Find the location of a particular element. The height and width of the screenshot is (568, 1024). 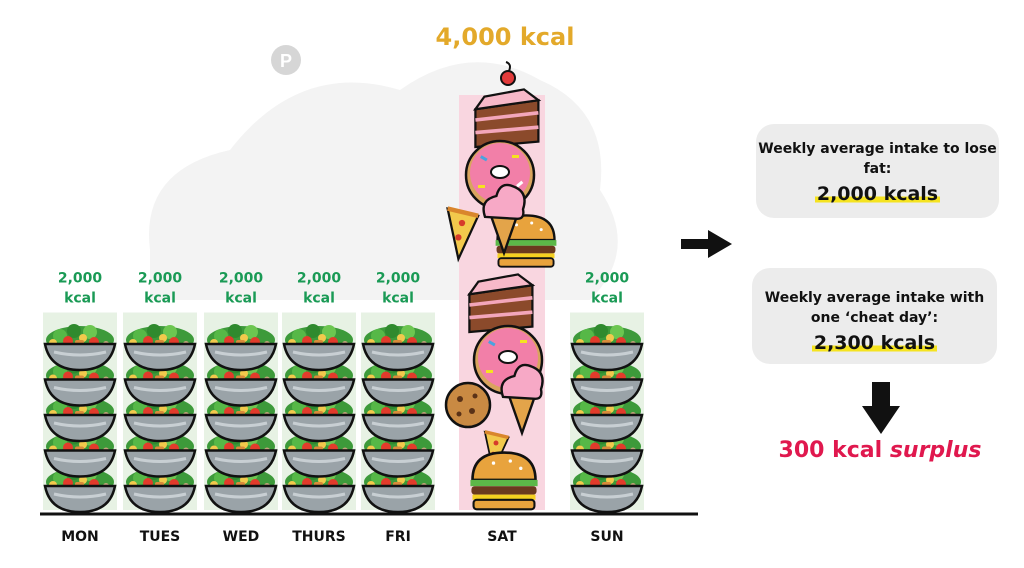

bar-sun: 2,000 kcal SUN is located at coordinates (607, 408).